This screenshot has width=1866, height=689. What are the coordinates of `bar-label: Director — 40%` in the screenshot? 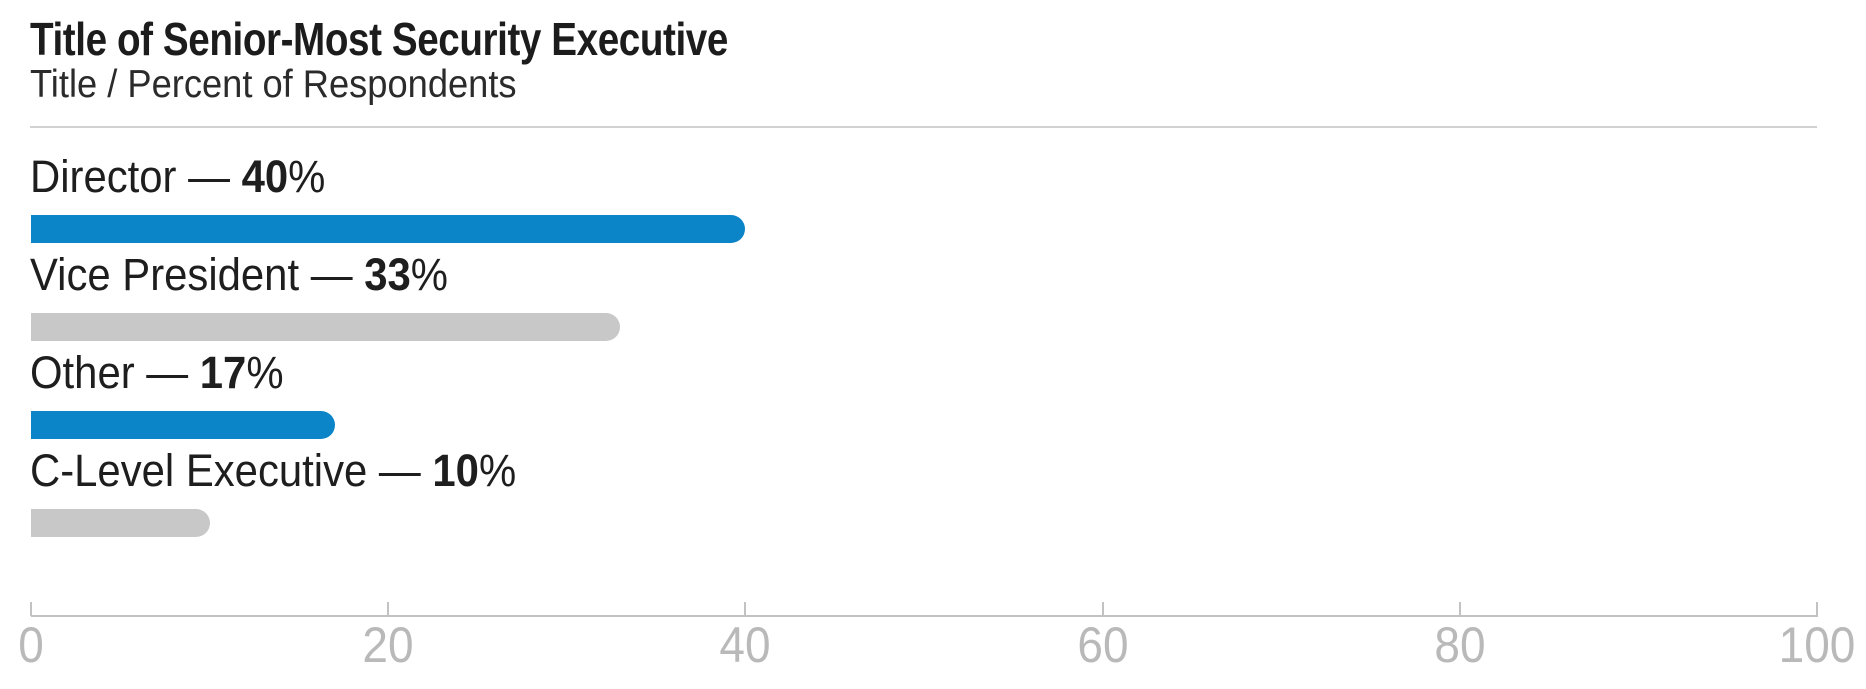 It's located at (177, 177).